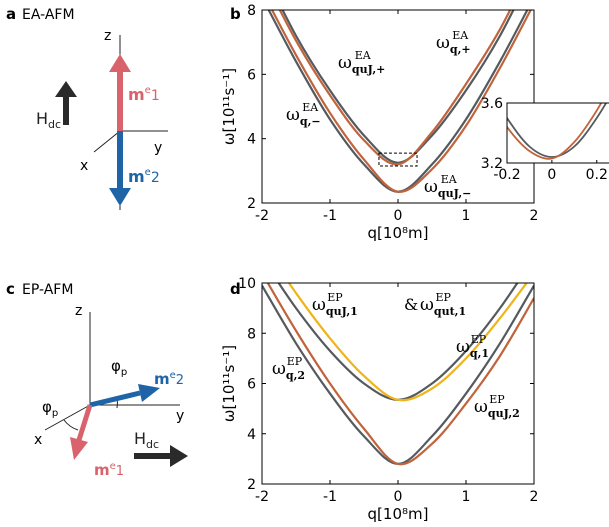 Image resolution: width=609 pixels, height=527 pixels. What do you see at coordinates (453, 42) in the screenshot?
I see `label-omega-q-plus: ωq,+EA` at bounding box center [453, 42].